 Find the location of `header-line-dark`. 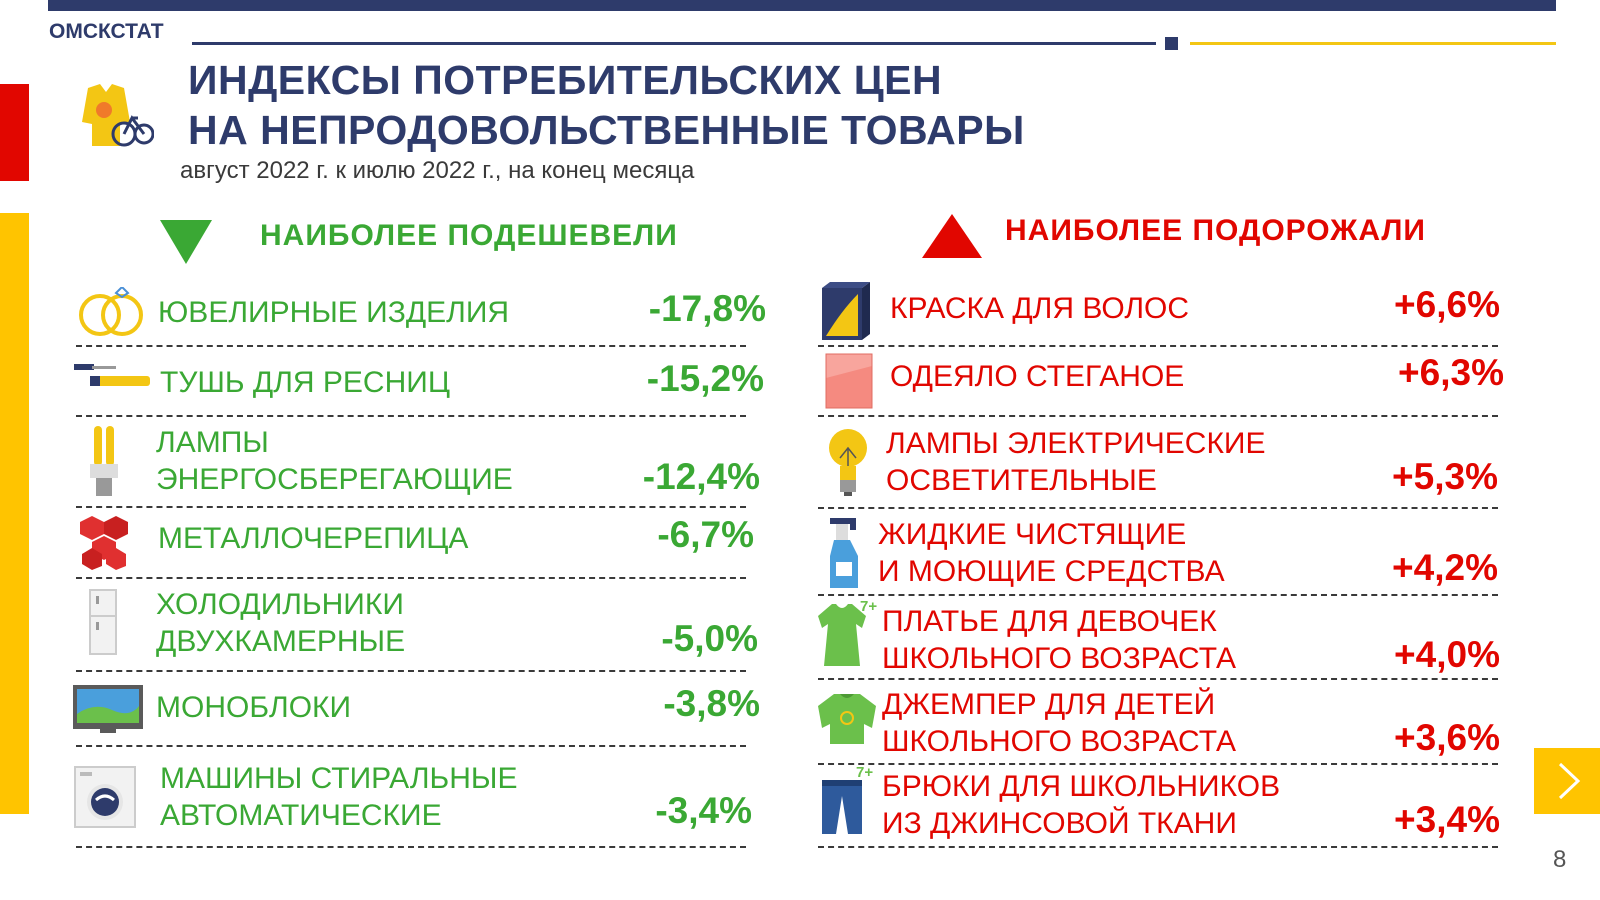

header-line-dark is located at coordinates (674, 43).